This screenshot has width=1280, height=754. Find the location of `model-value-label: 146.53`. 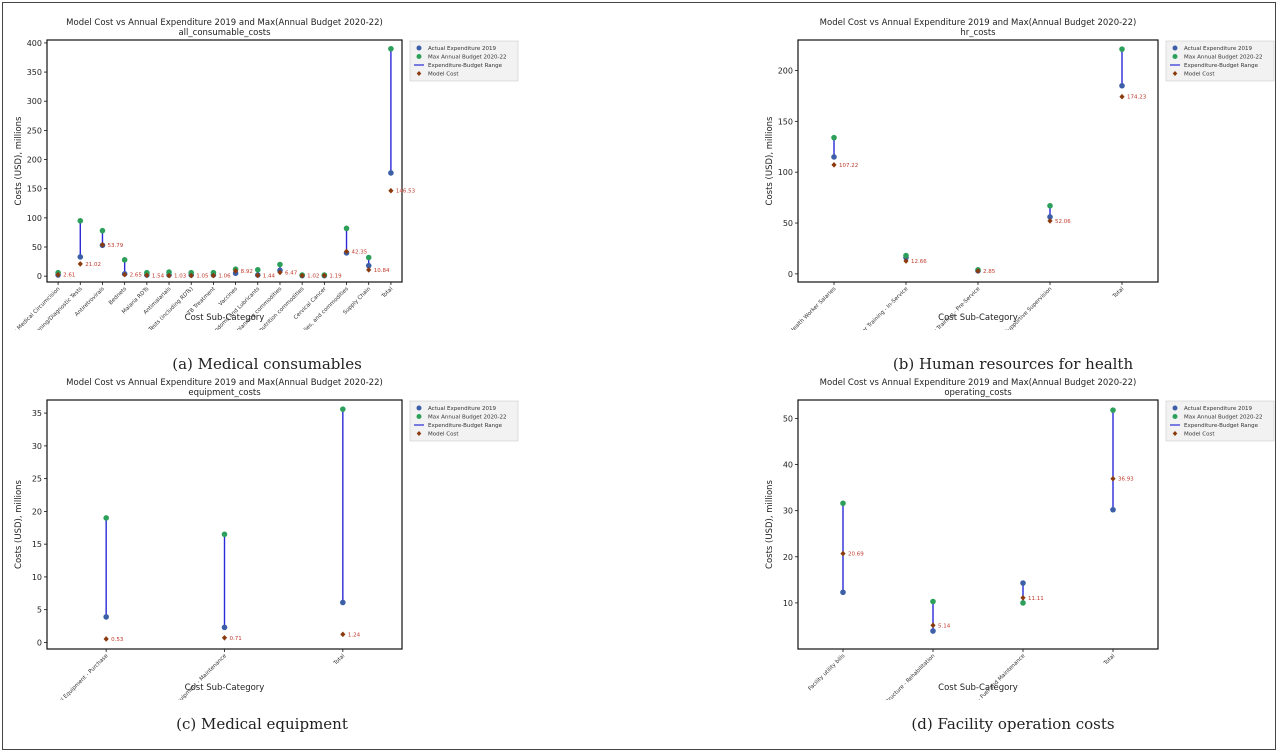

model-value-label: 146.53 is located at coordinates (406, 192).